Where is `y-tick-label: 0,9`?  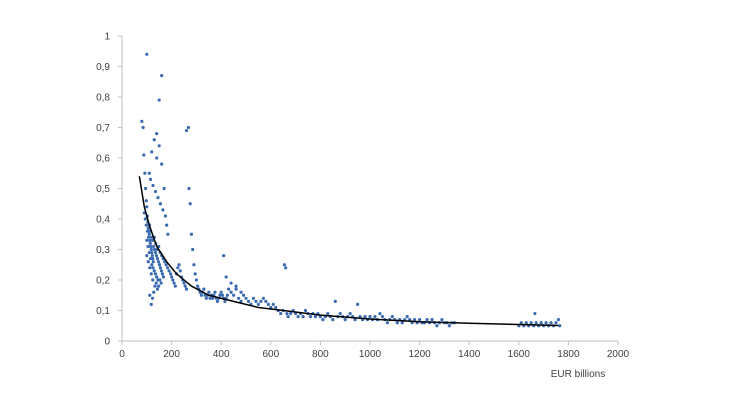
y-tick-label: 0,9 is located at coordinates (103, 67).